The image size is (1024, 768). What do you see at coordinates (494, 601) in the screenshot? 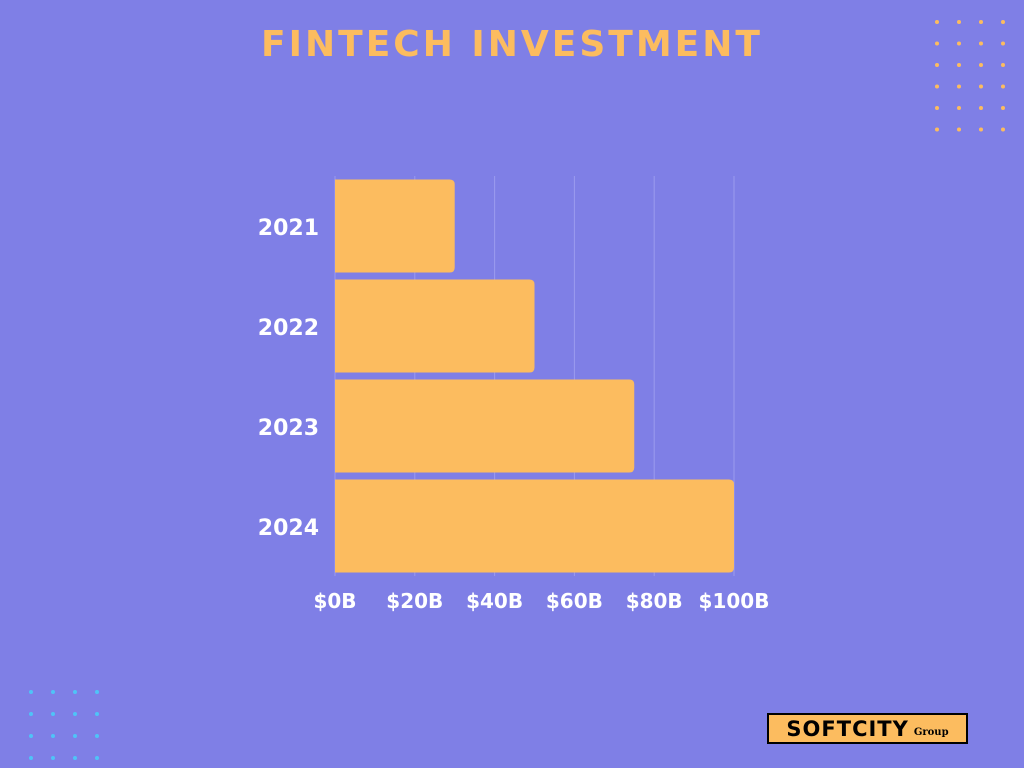
I see `x-tick-label: $40B` at bounding box center [494, 601].